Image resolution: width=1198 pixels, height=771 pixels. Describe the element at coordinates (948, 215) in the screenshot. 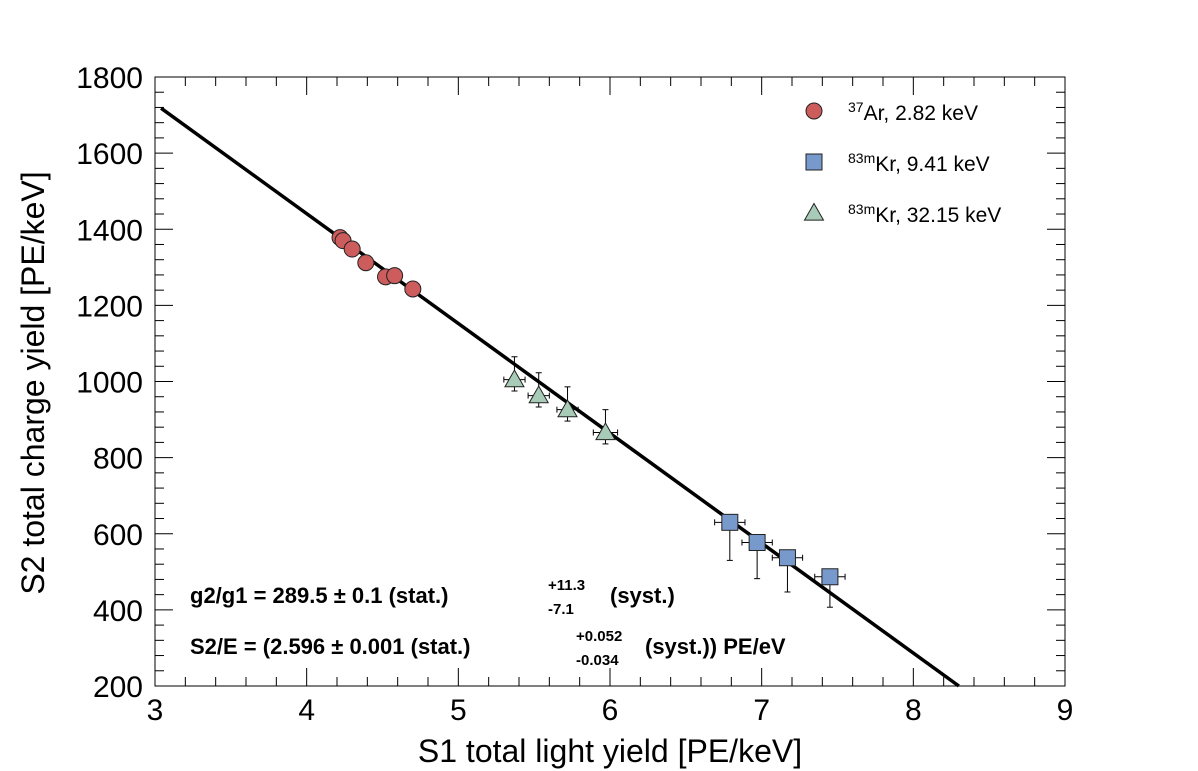

I see `legend-energy: , 32.15 keV` at that location.